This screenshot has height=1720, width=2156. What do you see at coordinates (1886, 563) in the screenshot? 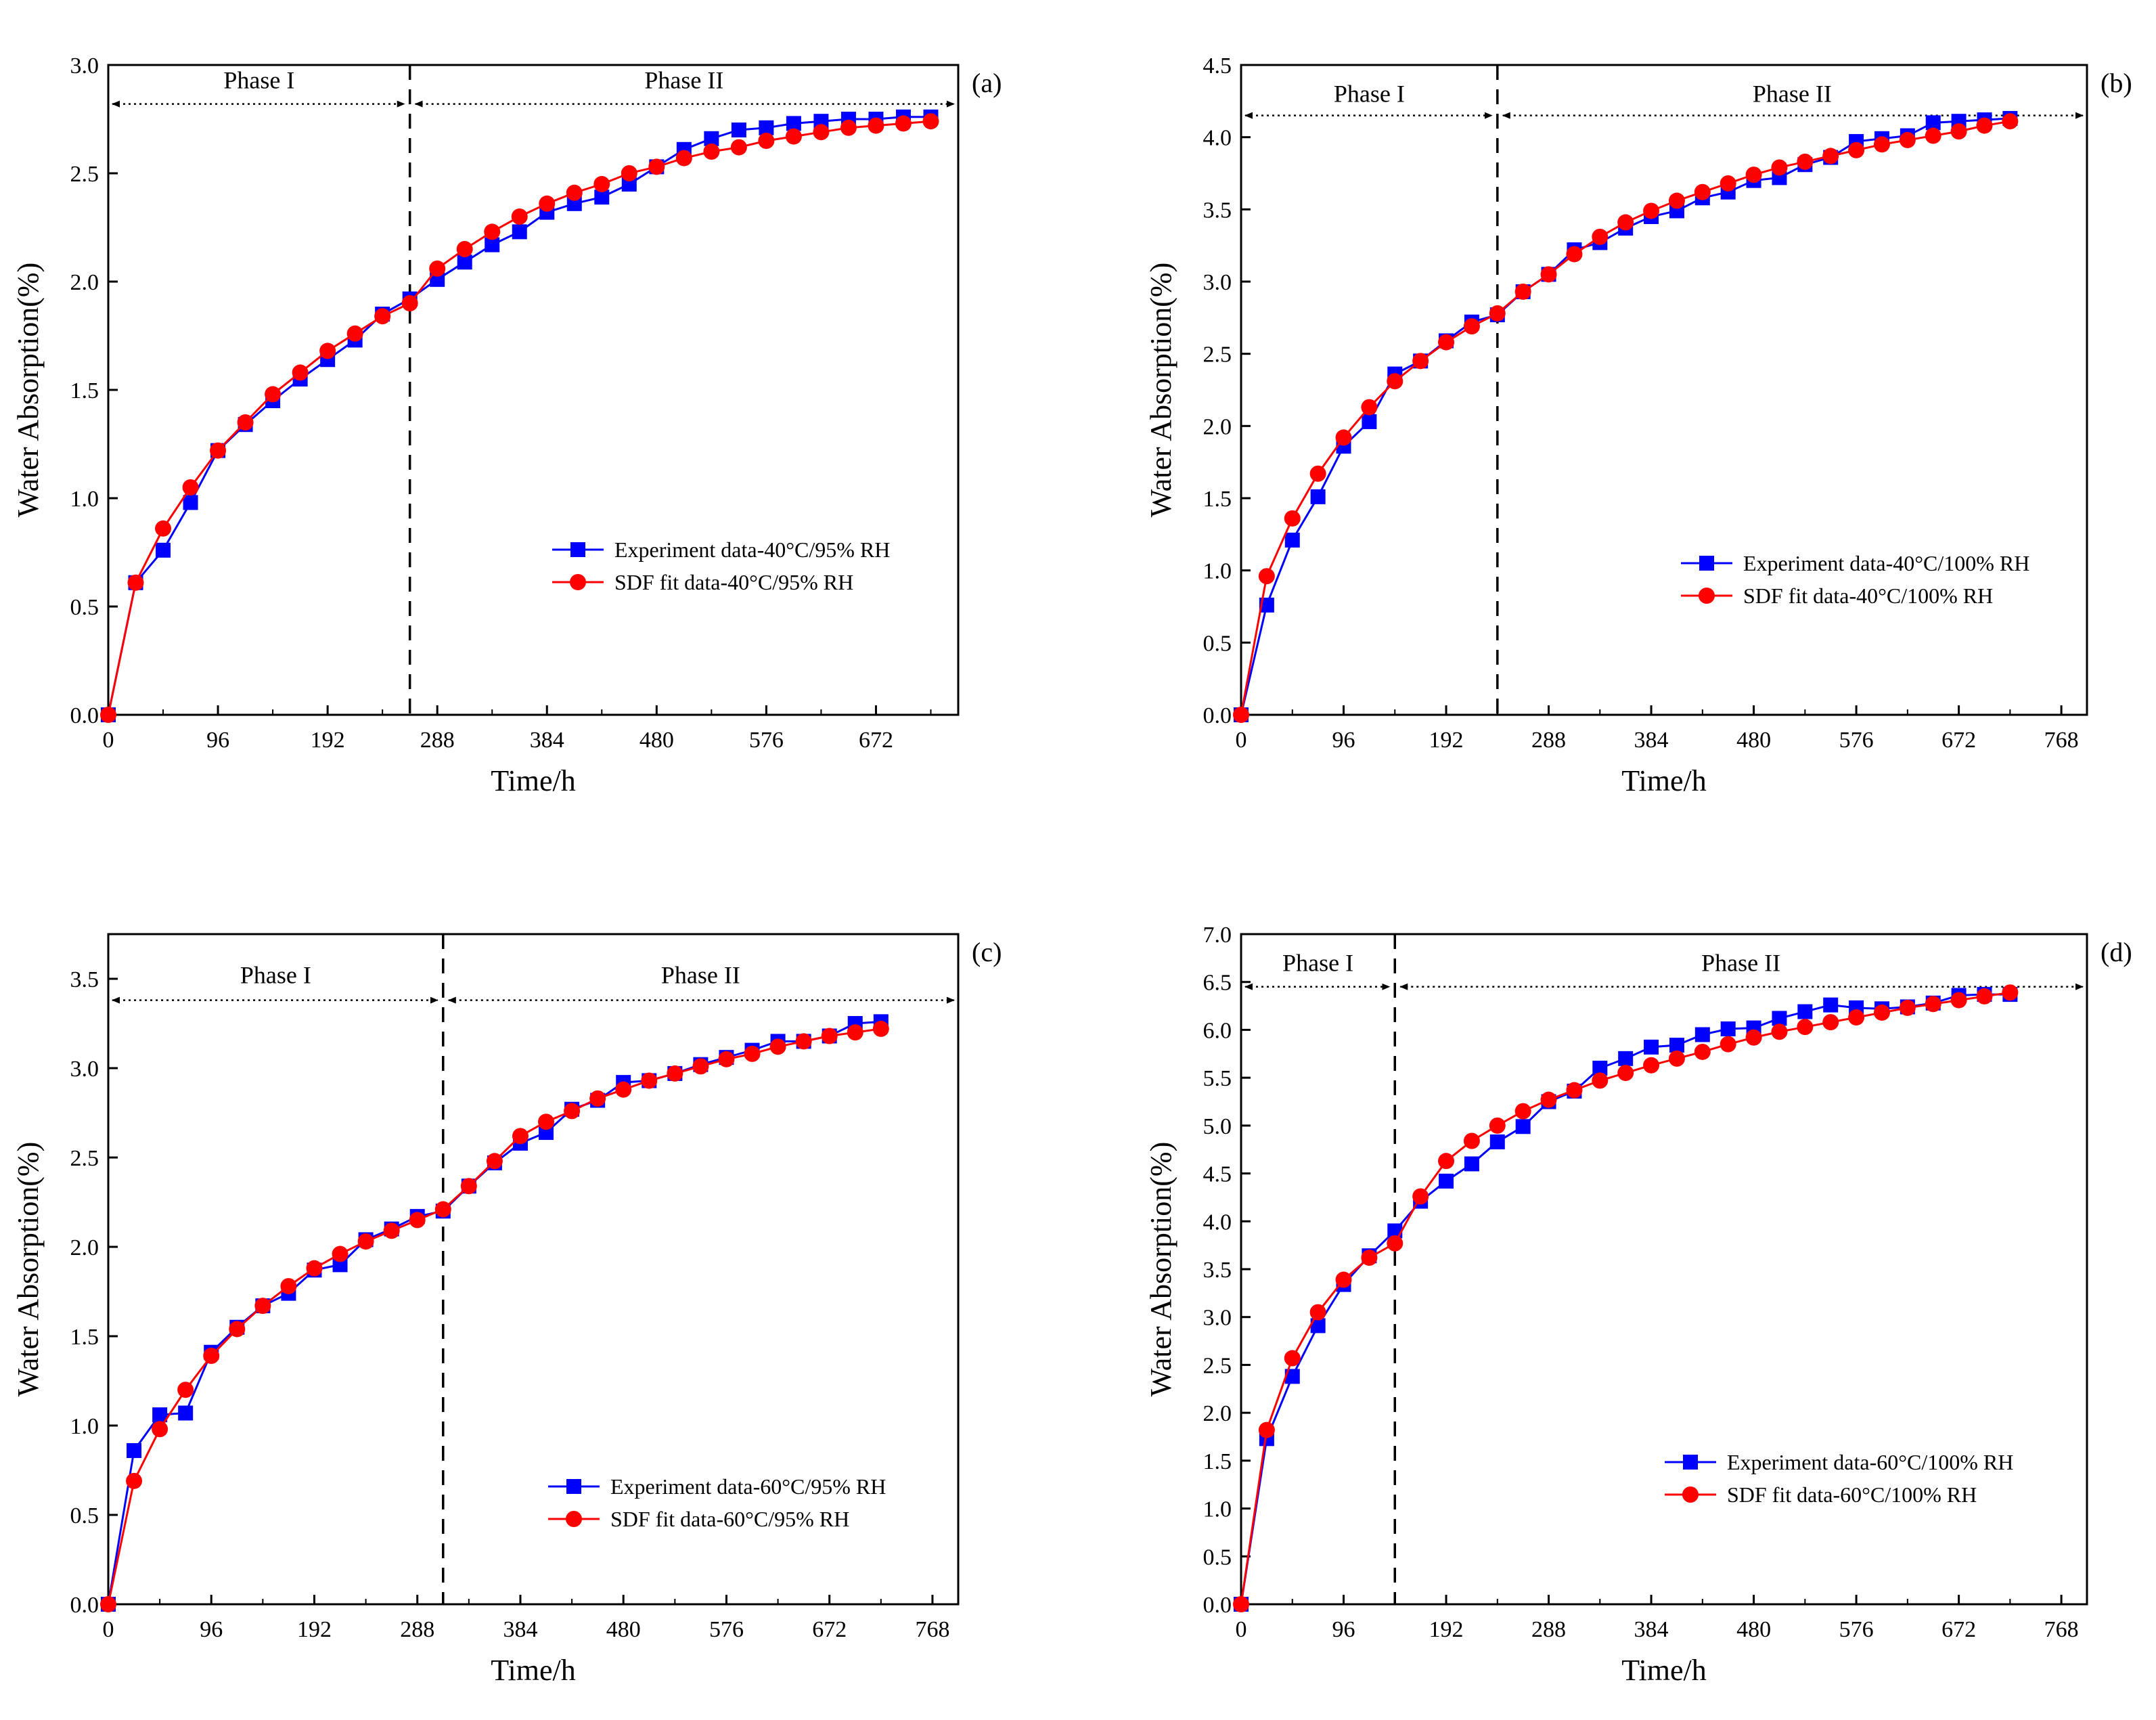
I see `legend-label: Experiment data-40°C/100% RH` at bounding box center [1886, 563].